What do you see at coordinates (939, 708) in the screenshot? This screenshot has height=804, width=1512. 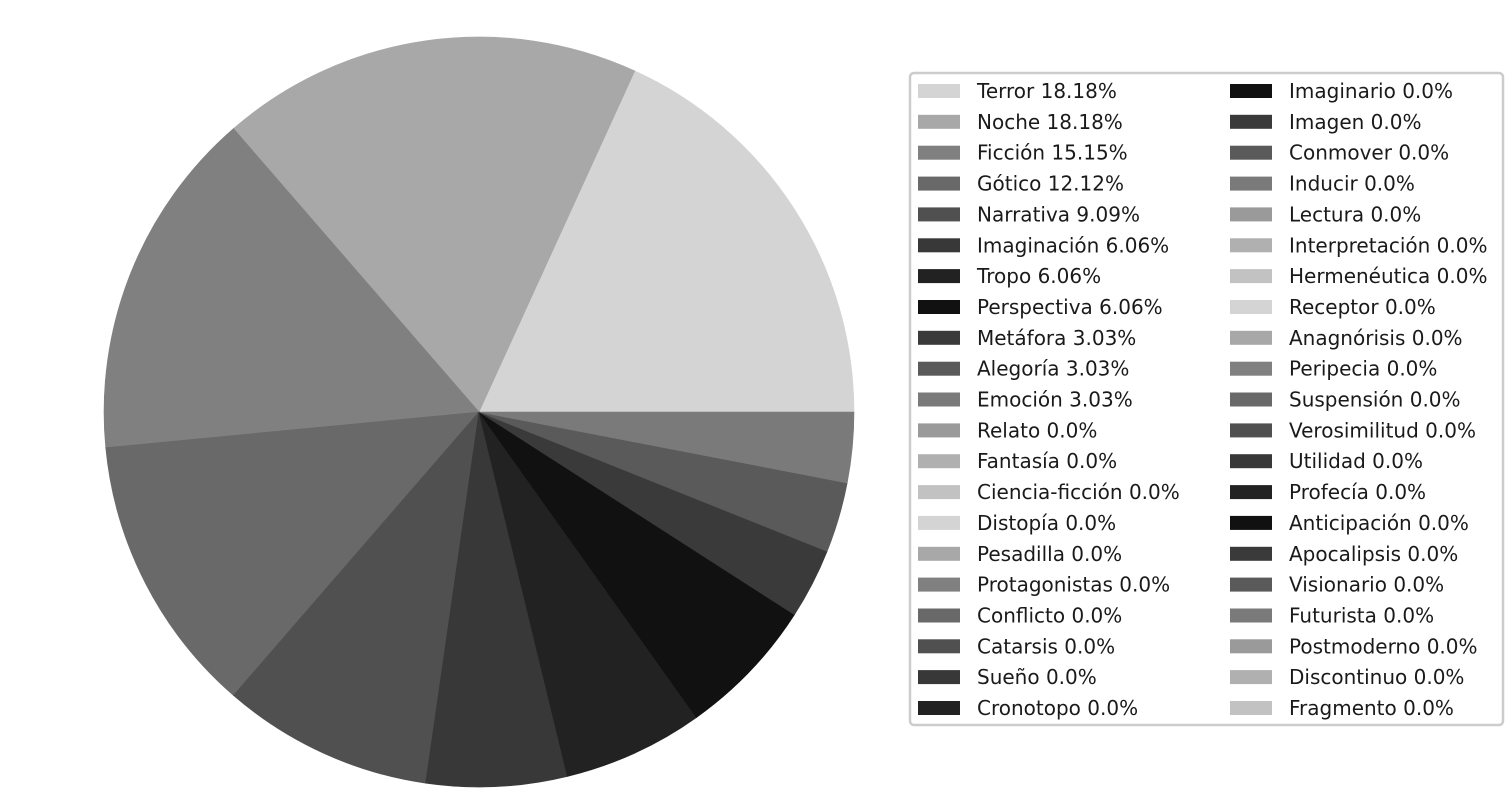 I see `legend-swatch-cronotopo` at bounding box center [939, 708].